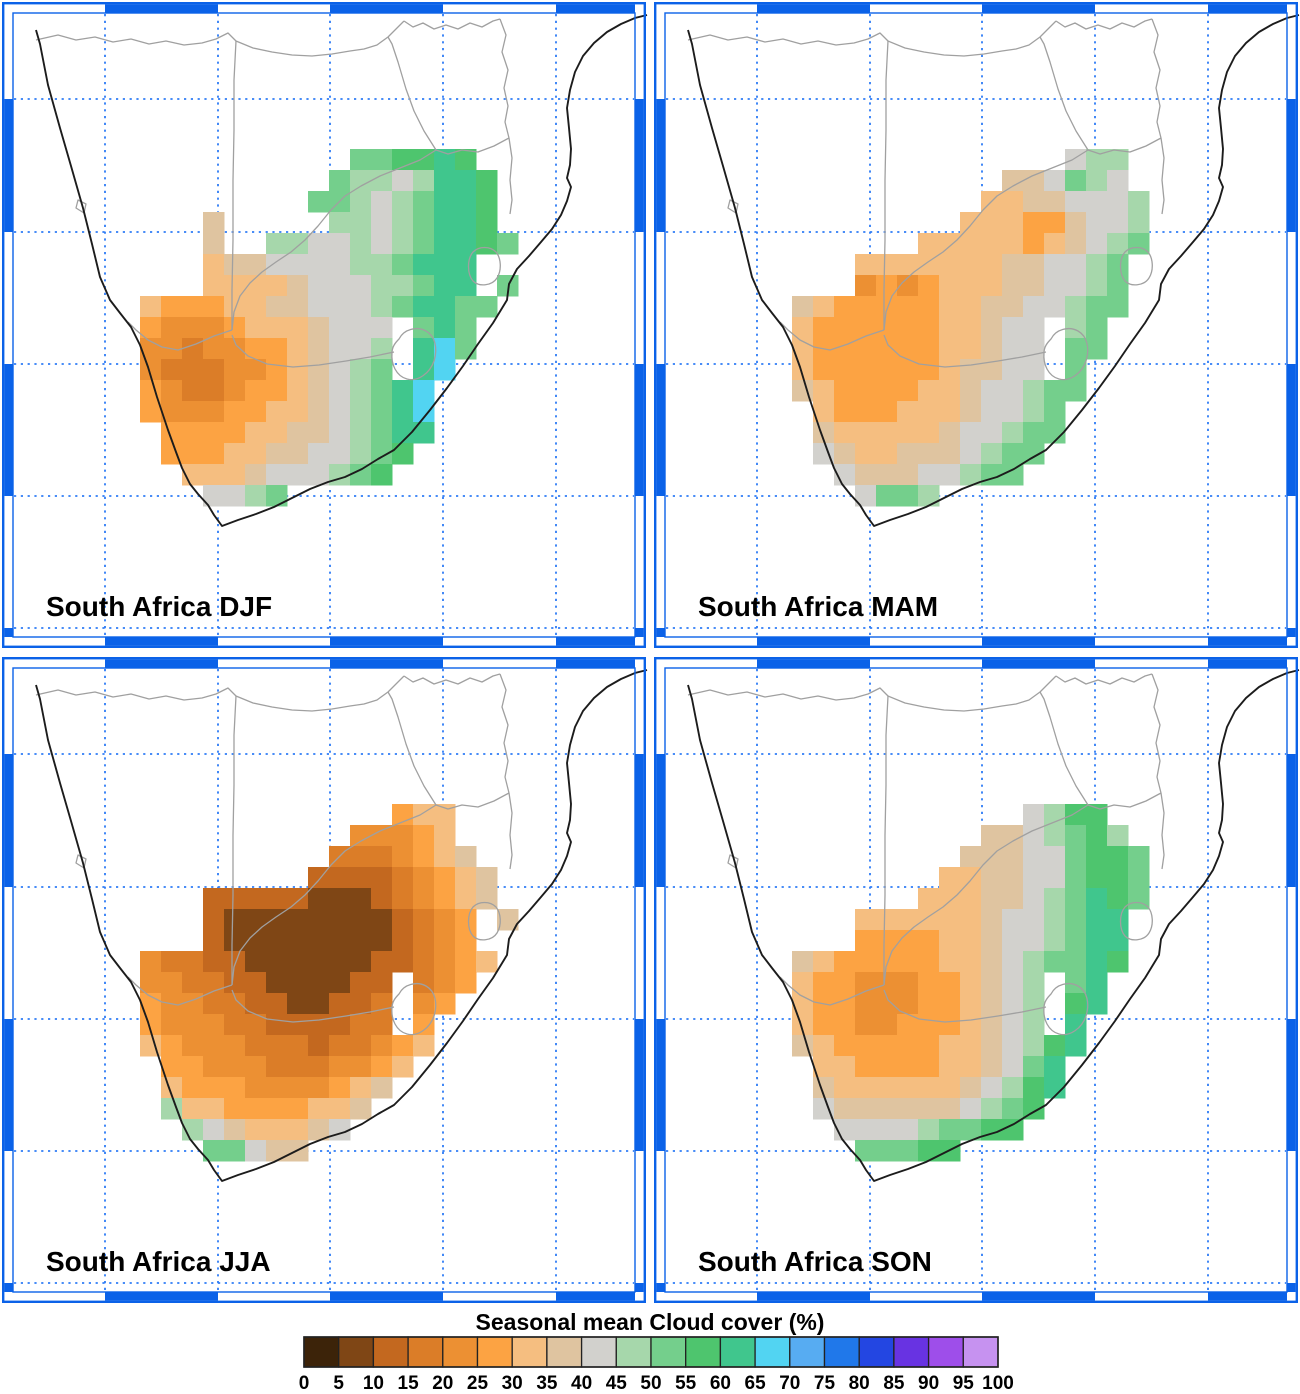  Describe the element at coordinates (547, 1383) in the screenshot. I see `colorbar-tick-label: 35` at that location.